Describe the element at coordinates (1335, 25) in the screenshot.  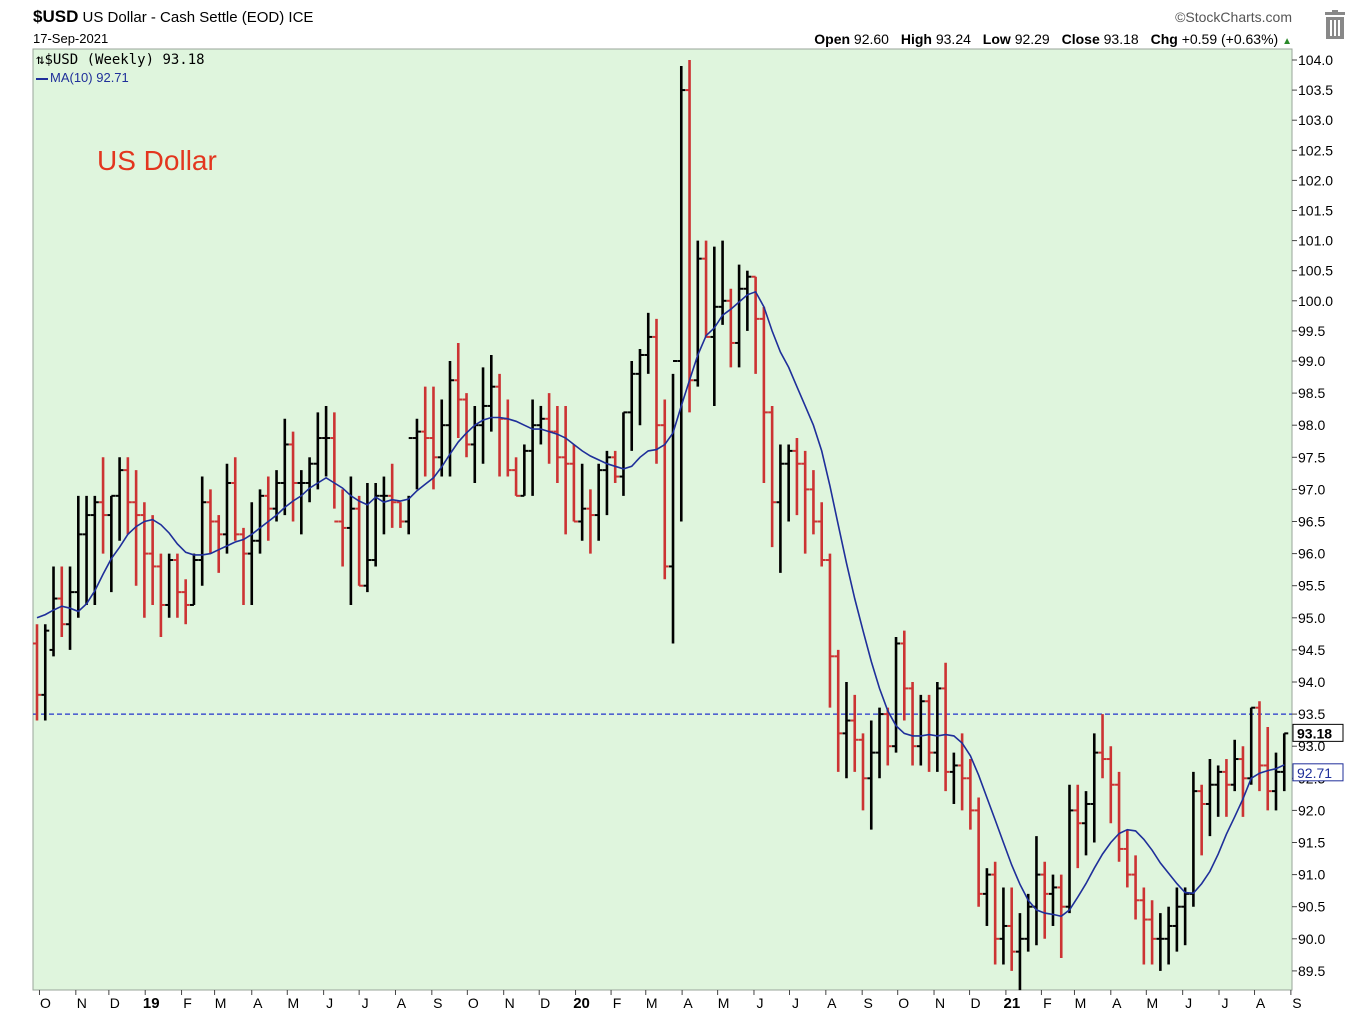
I see `trash-icon` at that location.